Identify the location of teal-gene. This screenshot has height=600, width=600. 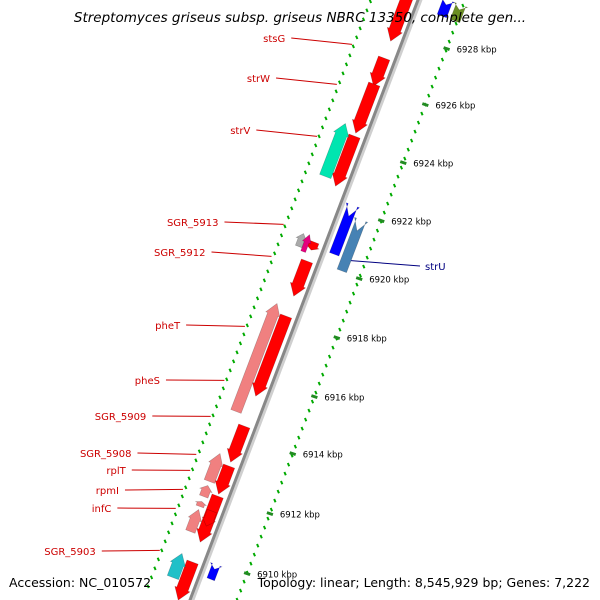
(334, 151).